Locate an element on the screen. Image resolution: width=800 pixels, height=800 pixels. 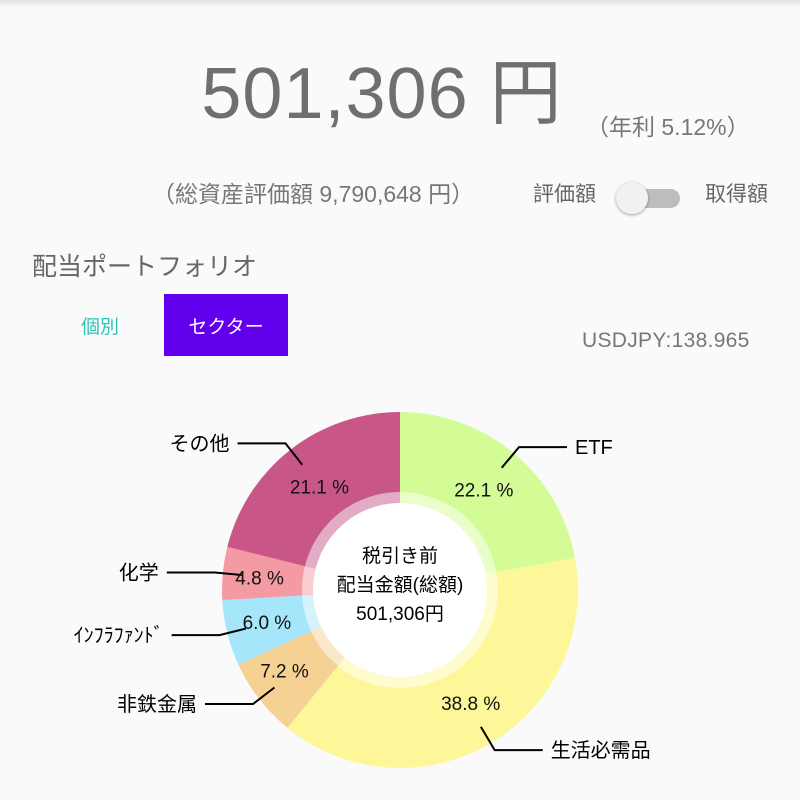
usdjpy-rate: USDJPY:138.965 is located at coordinates (666, 340).